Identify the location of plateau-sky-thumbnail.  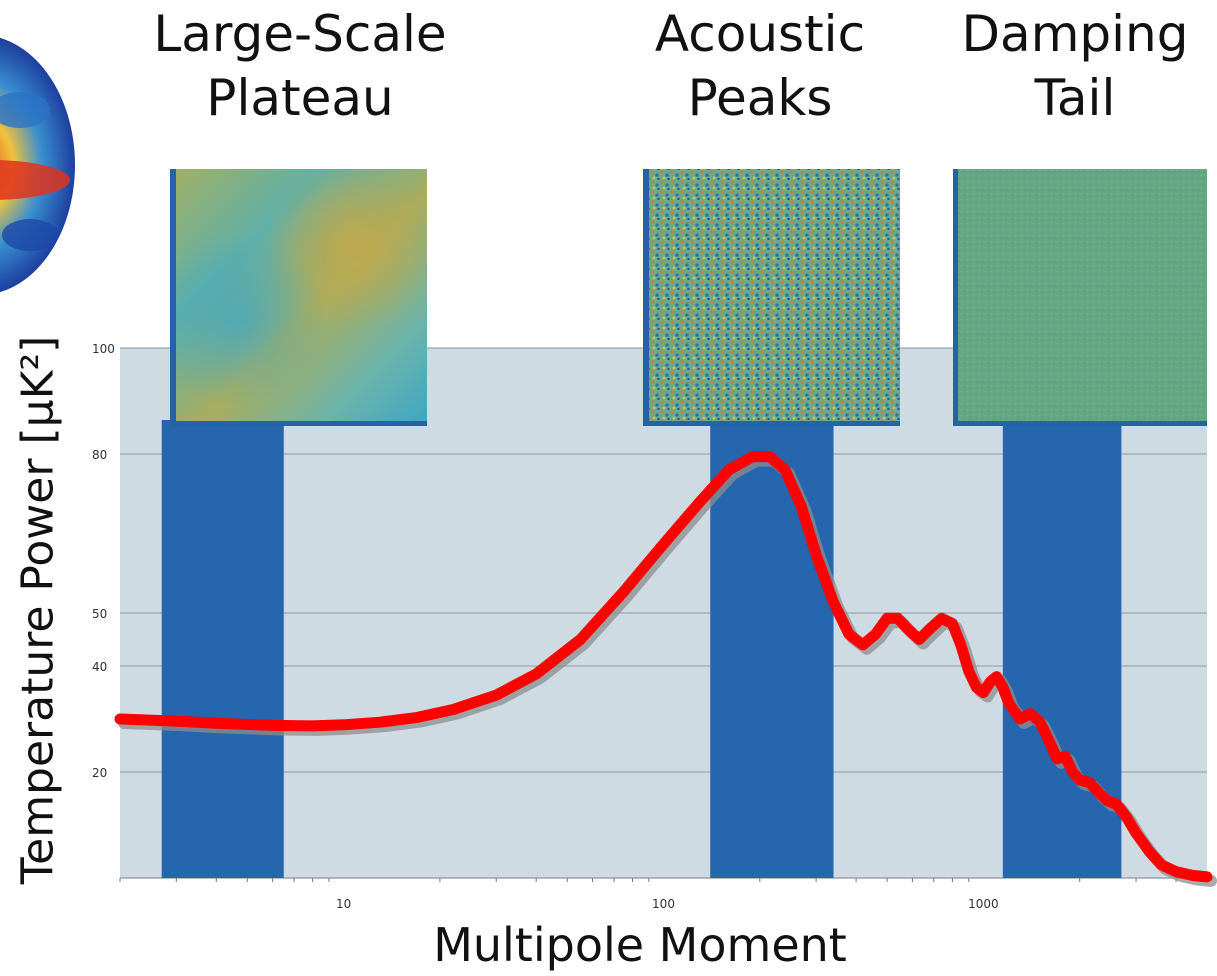
(298, 297).